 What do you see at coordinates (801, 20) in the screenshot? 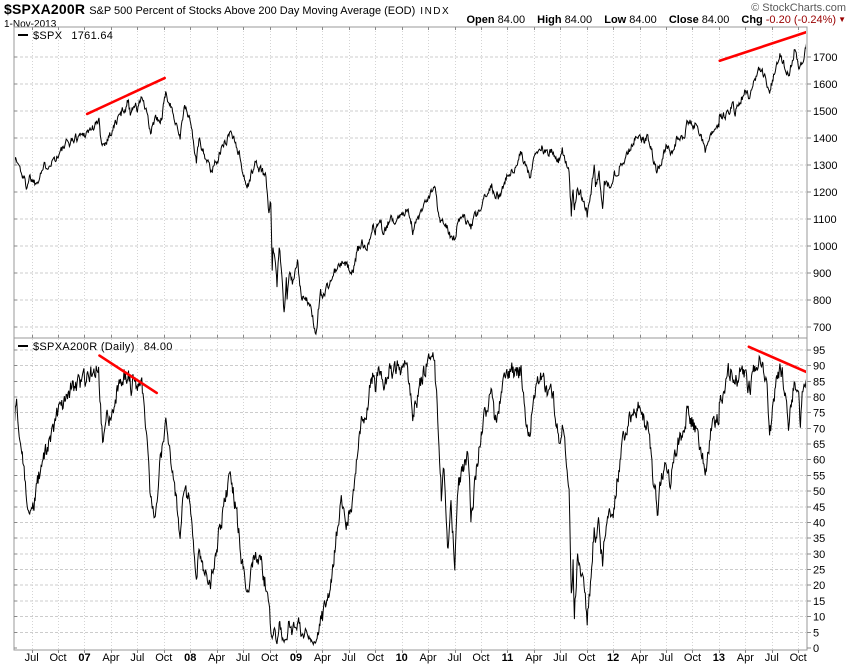
I see `chg-value: -0.20 (-0.24%)` at bounding box center [801, 20].